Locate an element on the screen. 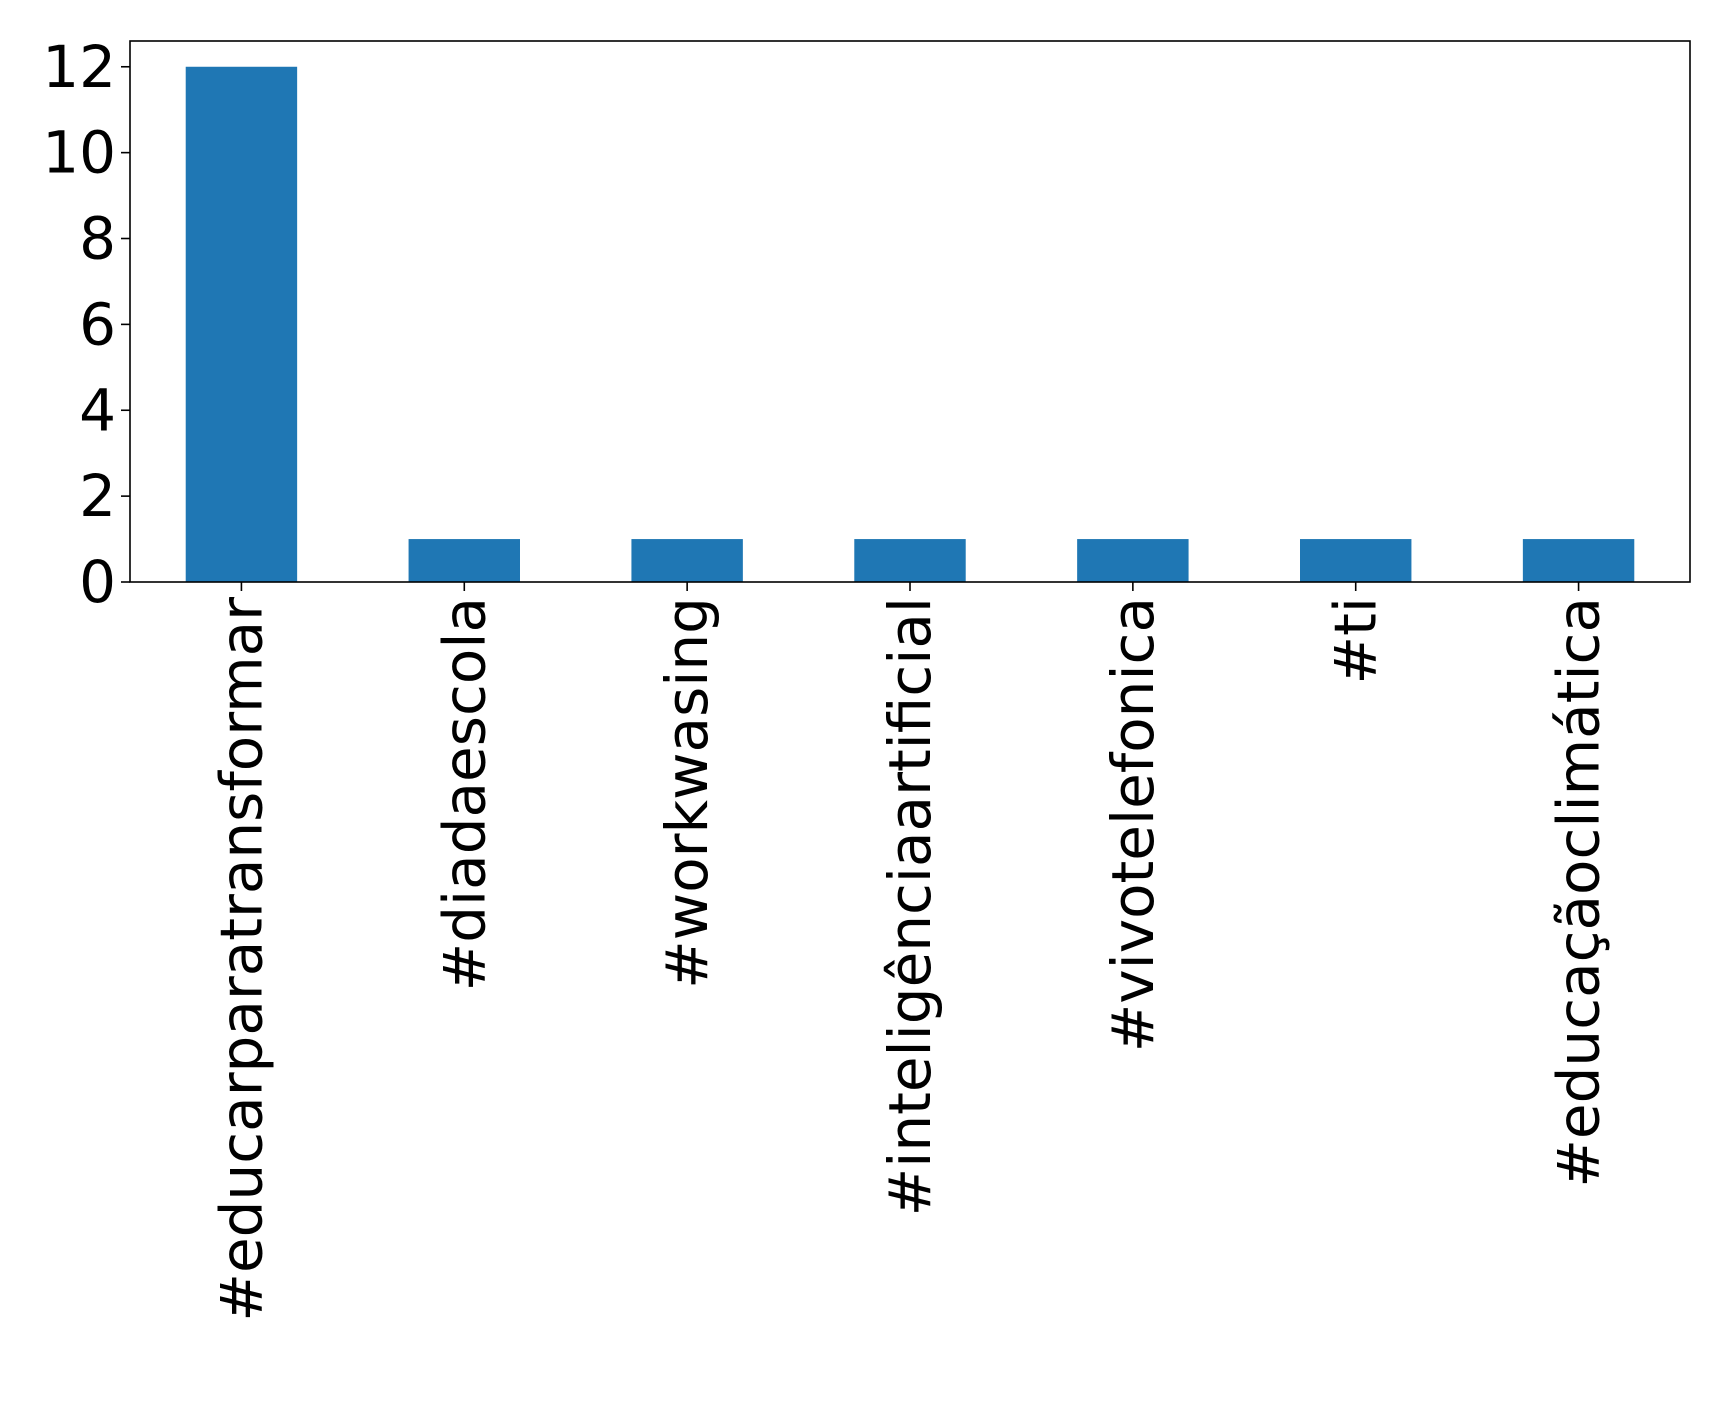 This screenshot has height=1409, width=1719. y-tick-label: 4 is located at coordinates (97, 410).